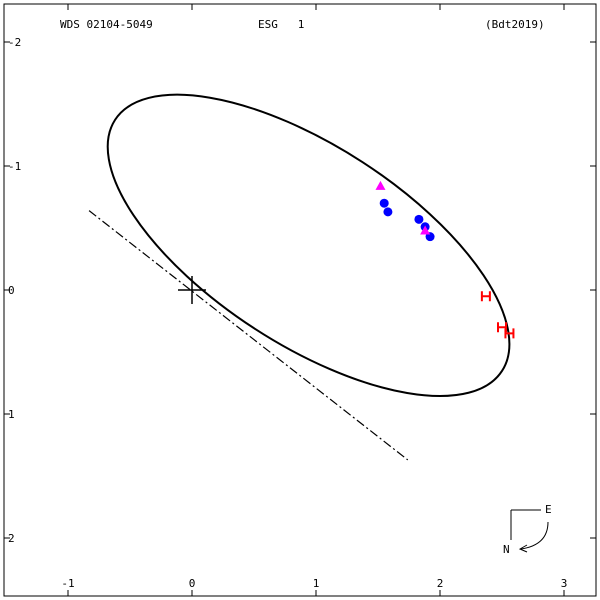 The width and height of the screenshot is (600, 600). What do you see at coordinates (11, 290) in the screenshot?
I see `y-tick-label: 0` at bounding box center [11, 290].